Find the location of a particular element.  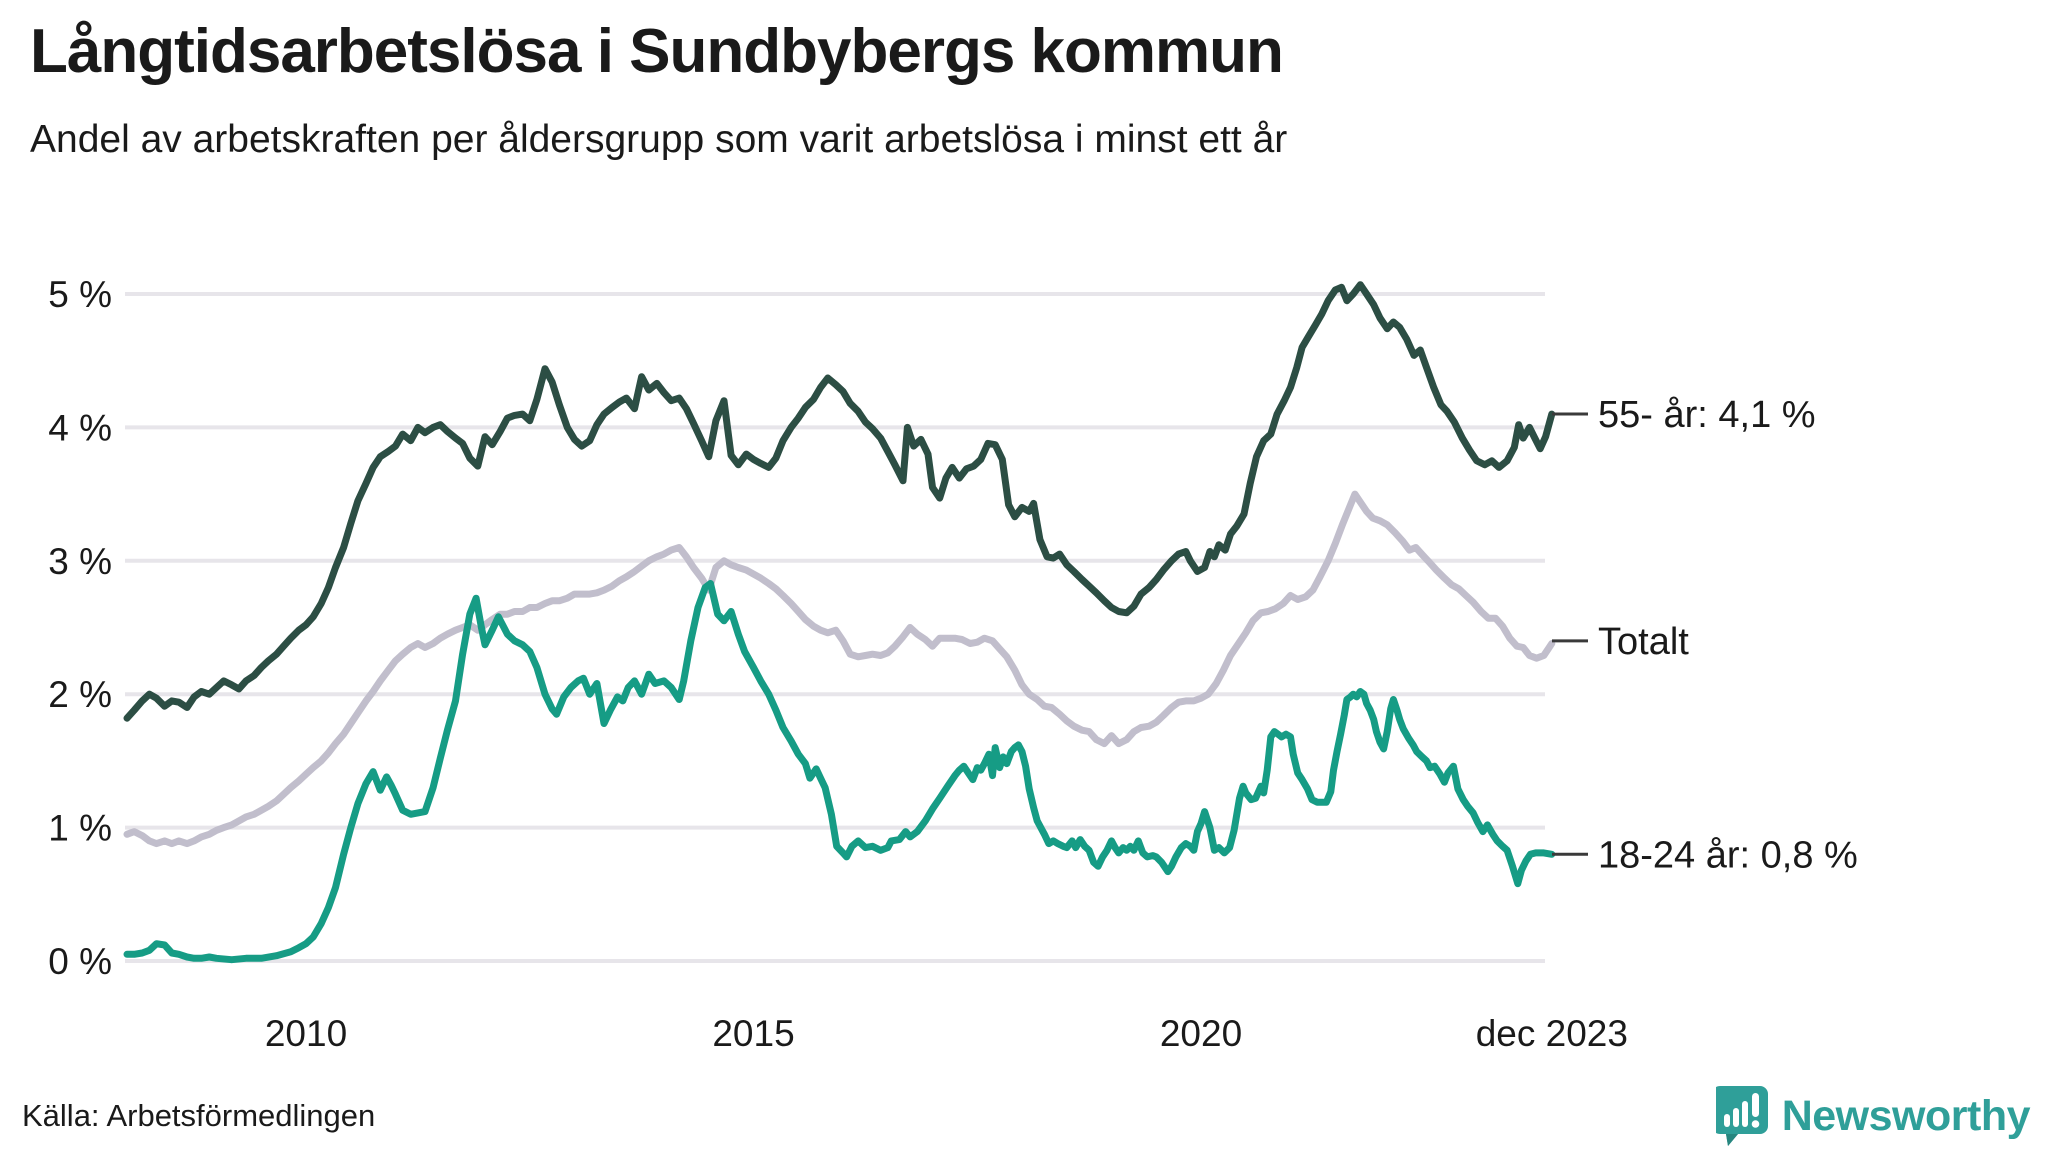

y-axis-tick-label: 1 % is located at coordinates (80, 828).